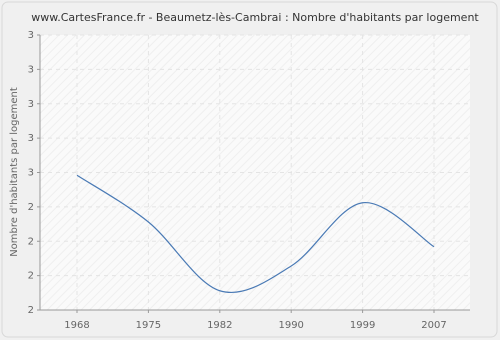 This screenshot has width=500, height=344. I want to click on x-tick-label: 1990, so click(290, 325).